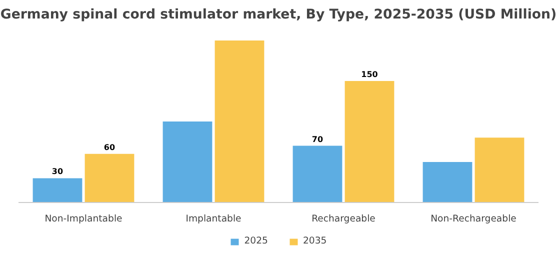  I want to click on x-tick-label: Rechargeable, so click(344, 219).